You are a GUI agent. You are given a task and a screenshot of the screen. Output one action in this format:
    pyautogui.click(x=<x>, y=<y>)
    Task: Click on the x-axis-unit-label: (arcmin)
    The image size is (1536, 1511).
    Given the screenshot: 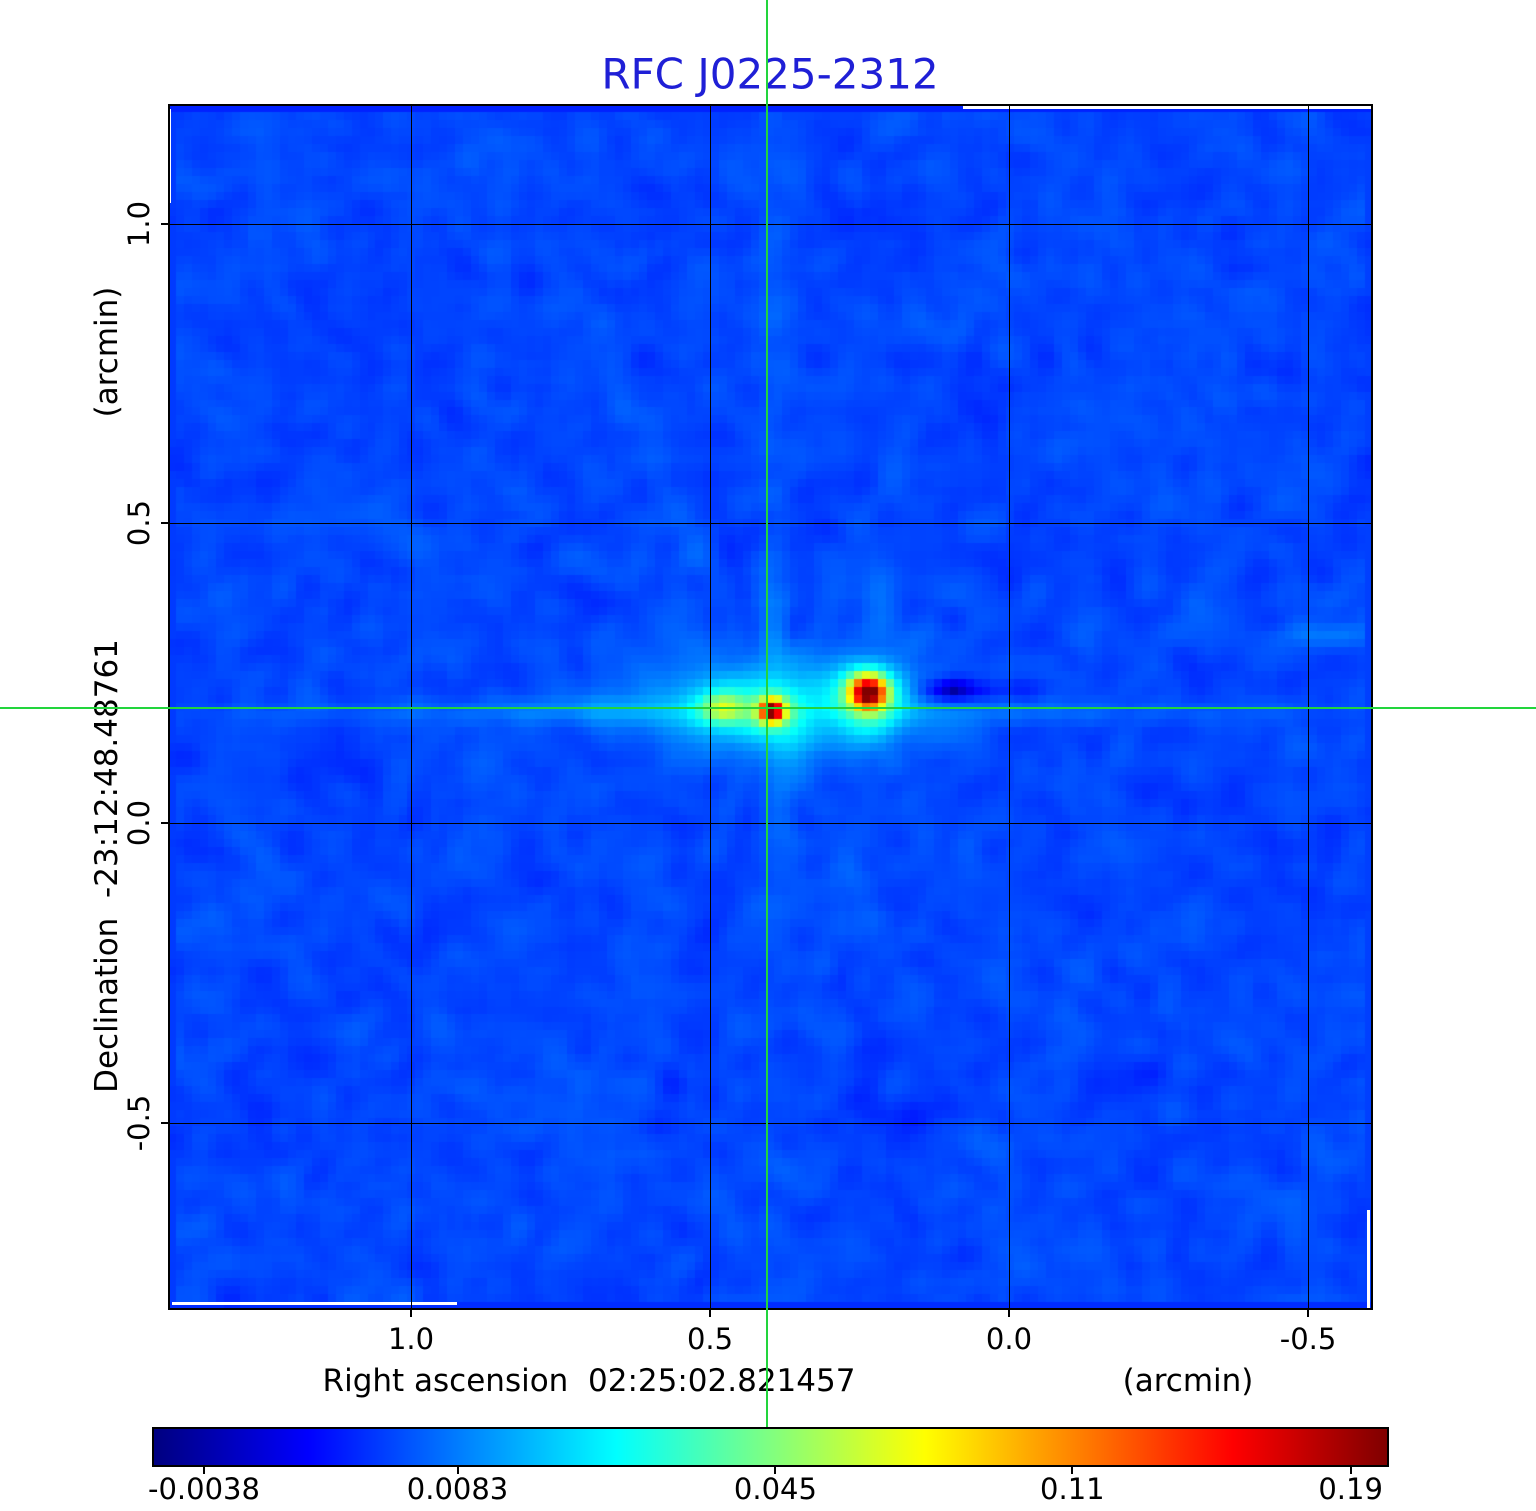 What is the action you would take?
    pyautogui.click(x=1188, y=1381)
    